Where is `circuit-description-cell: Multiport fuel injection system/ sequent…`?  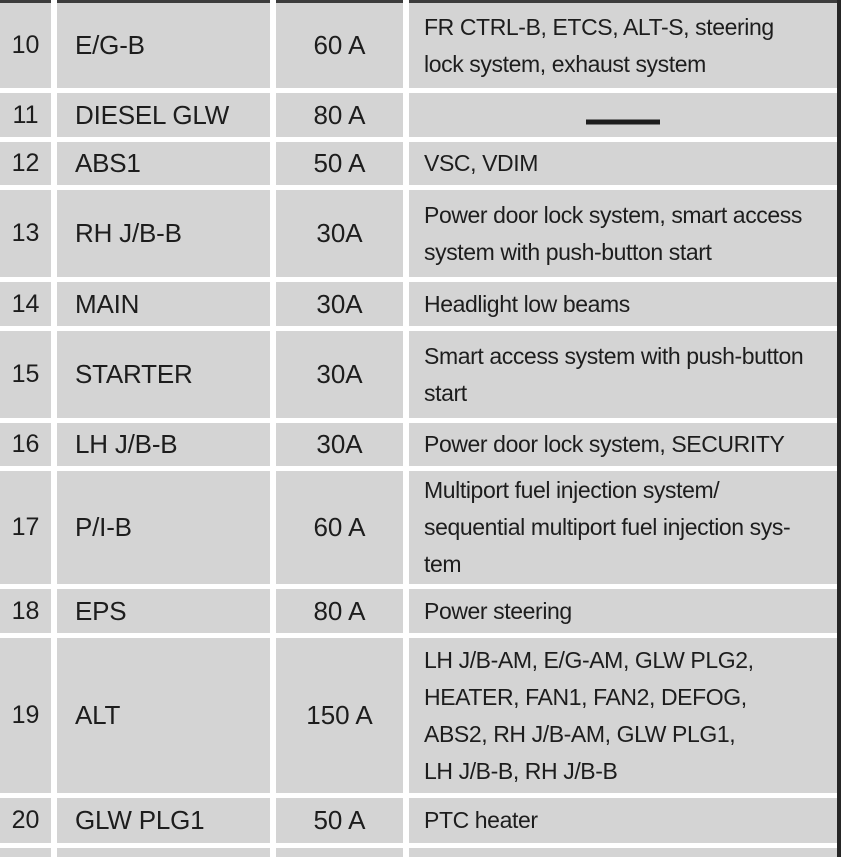
circuit-description-cell: Multiport fuel injection system/ sequent… is located at coordinates (623, 527).